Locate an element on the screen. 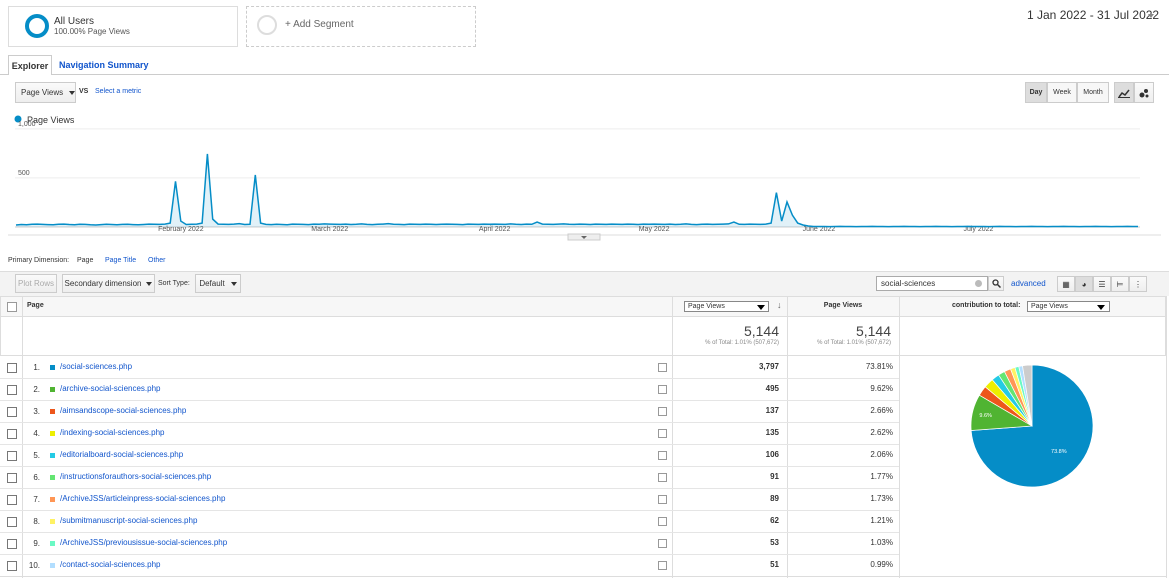  metric-dropdown: Page Views is located at coordinates (726, 306).